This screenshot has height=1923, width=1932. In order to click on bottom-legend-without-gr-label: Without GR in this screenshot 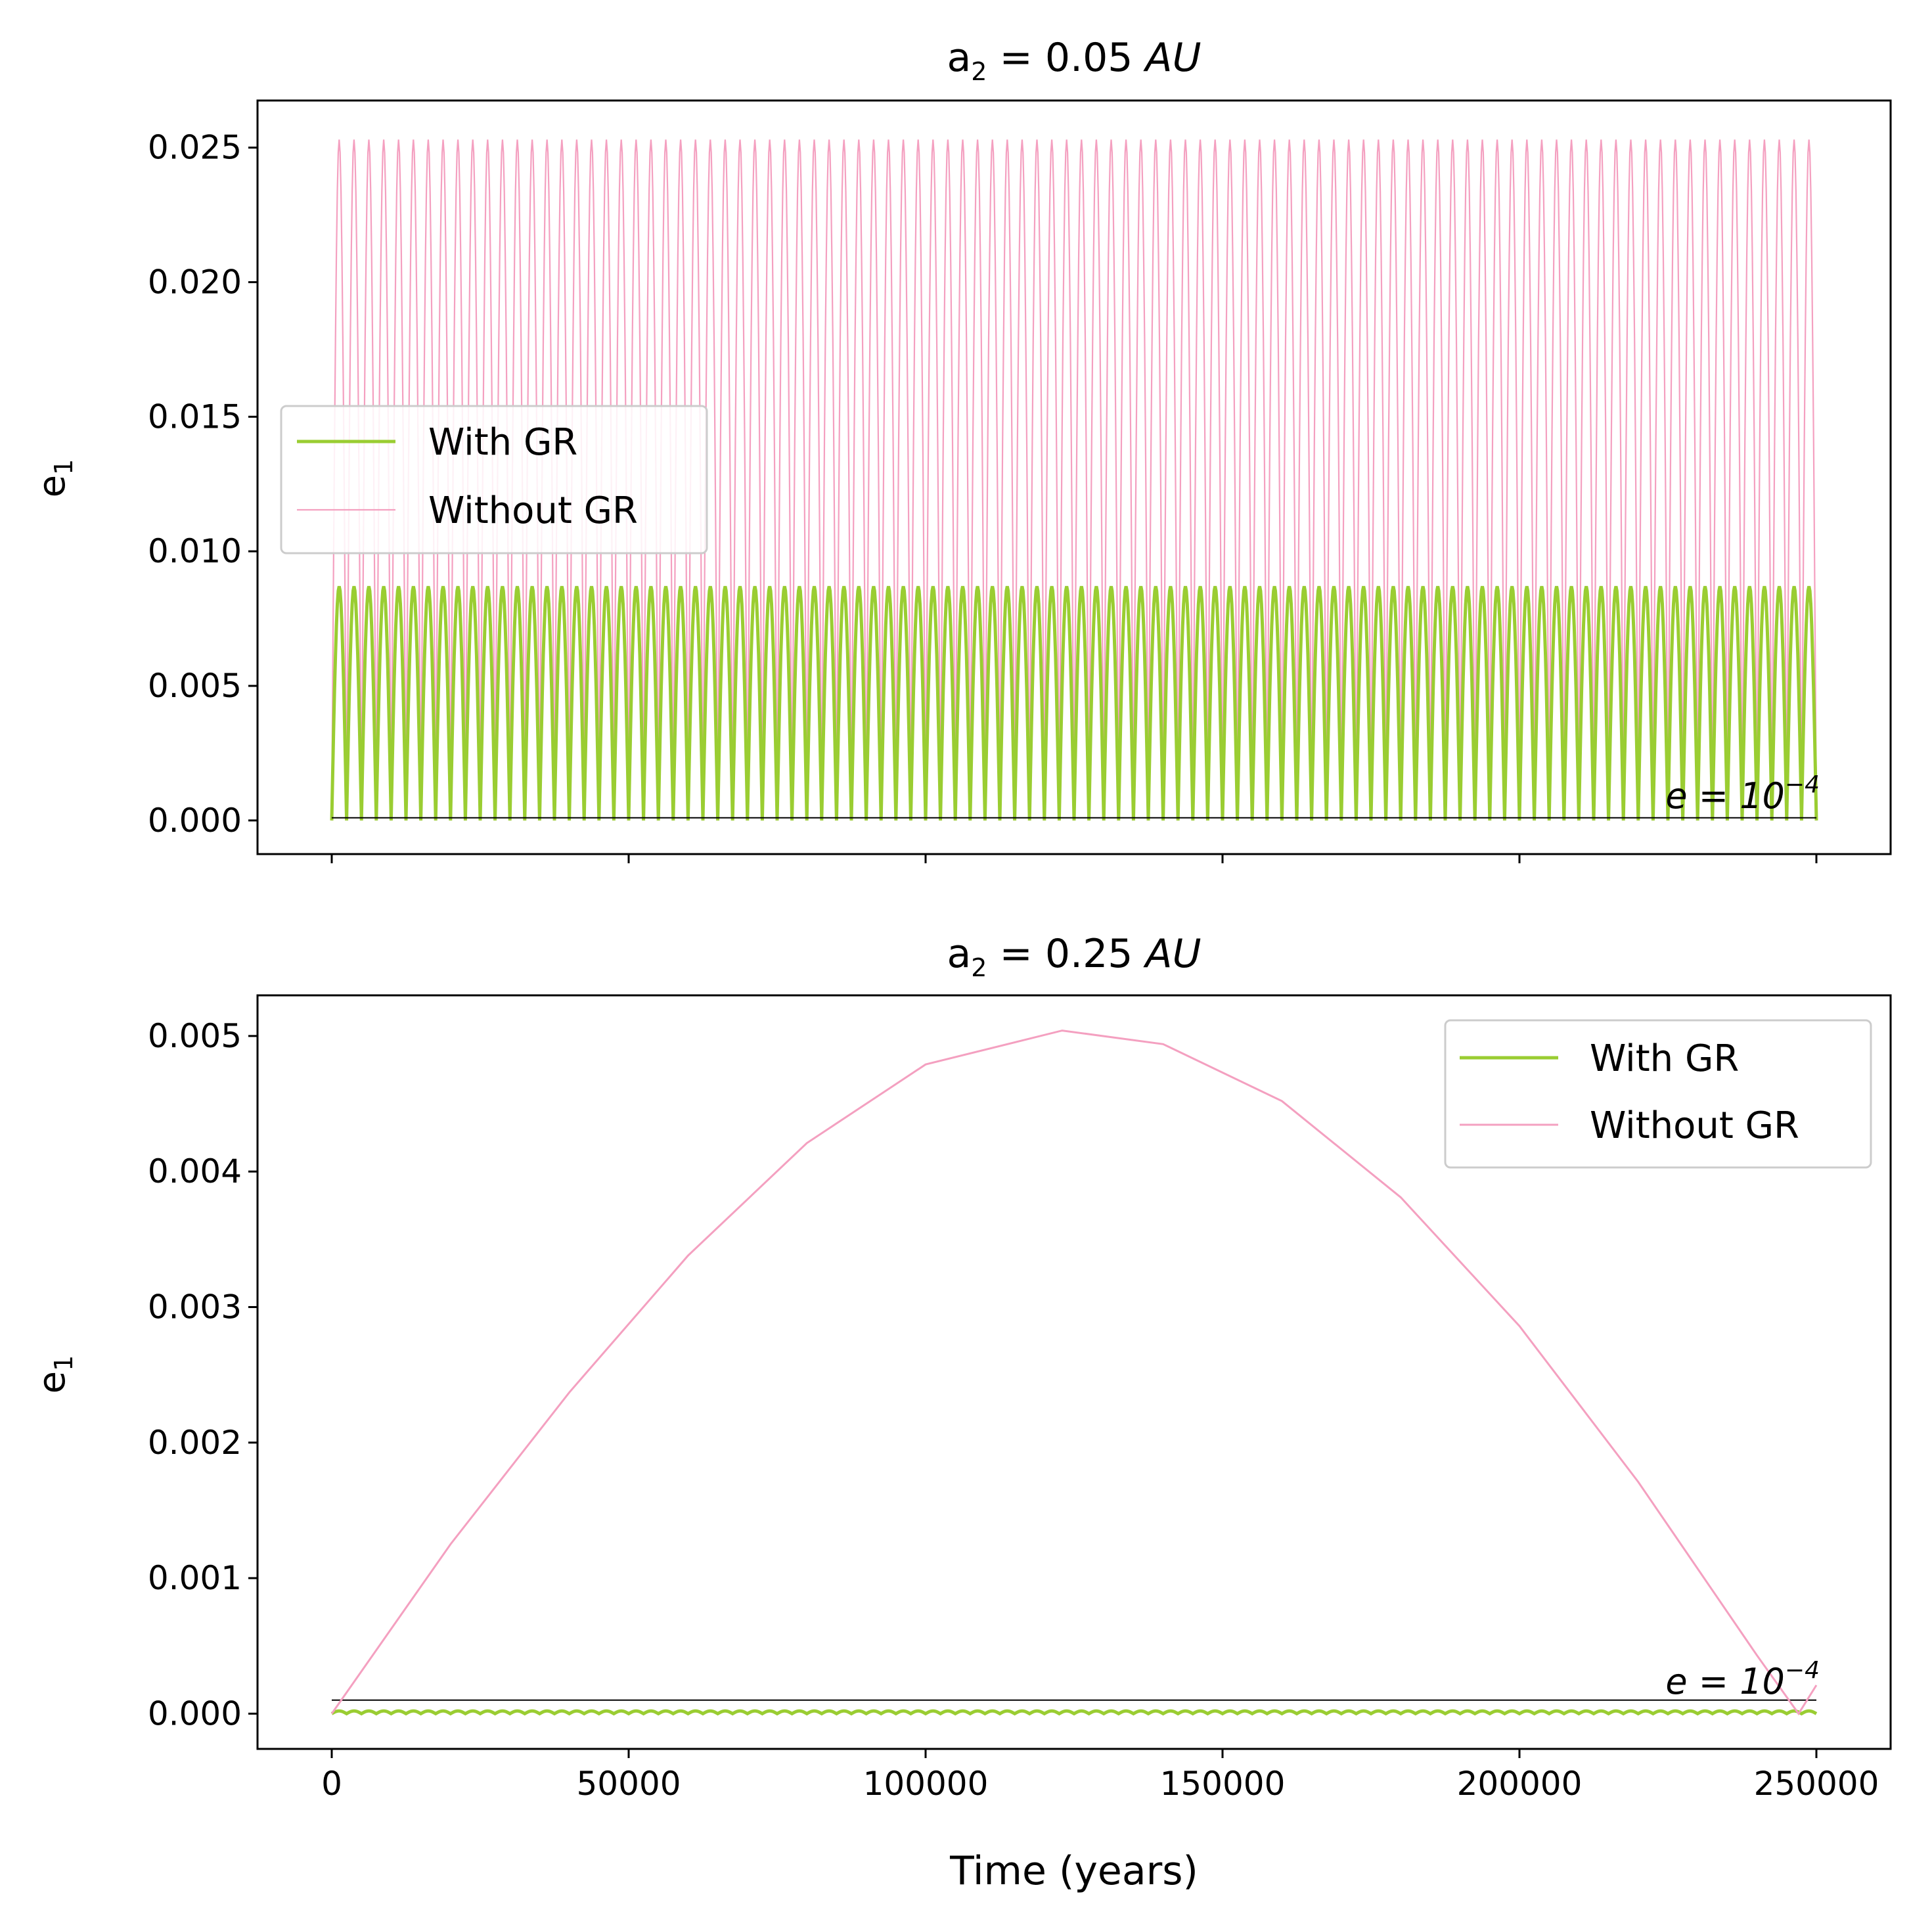, I will do `click(1694, 1125)`.